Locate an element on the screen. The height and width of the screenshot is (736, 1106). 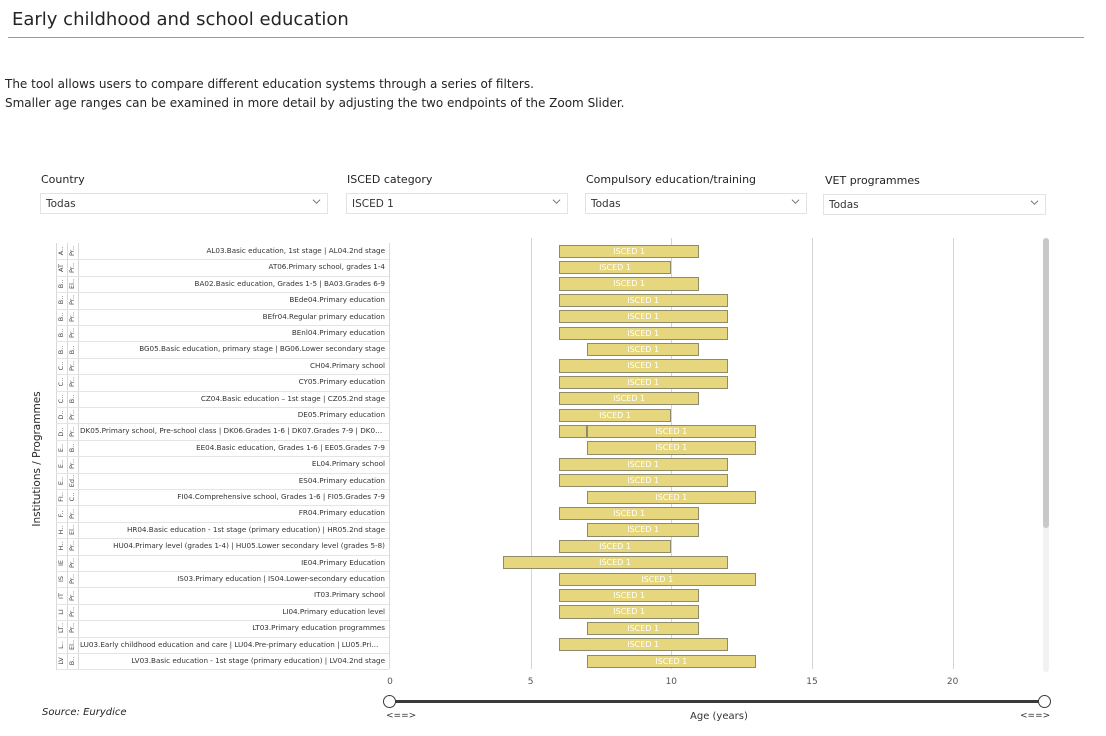
row-country-label: IE is located at coordinates (61, 562).